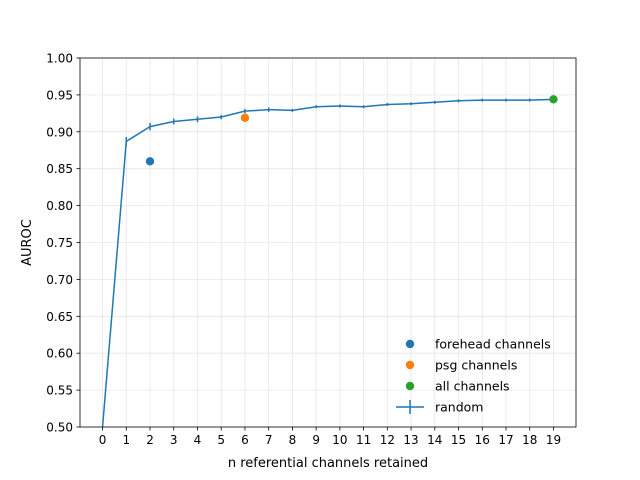 This screenshot has width=640, height=480. What do you see at coordinates (59, 243) in the screenshot?
I see `y-tick-label: 0.75` at bounding box center [59, 243].